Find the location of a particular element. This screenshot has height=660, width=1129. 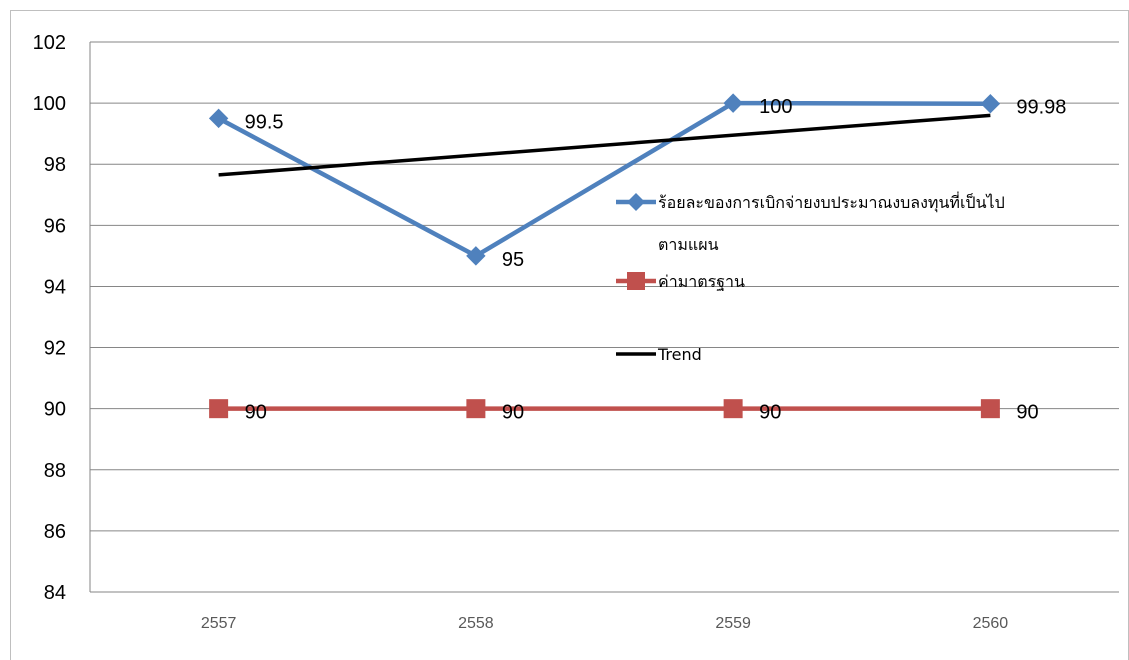

legend-item: Trend is located at coordinates (659, 354).